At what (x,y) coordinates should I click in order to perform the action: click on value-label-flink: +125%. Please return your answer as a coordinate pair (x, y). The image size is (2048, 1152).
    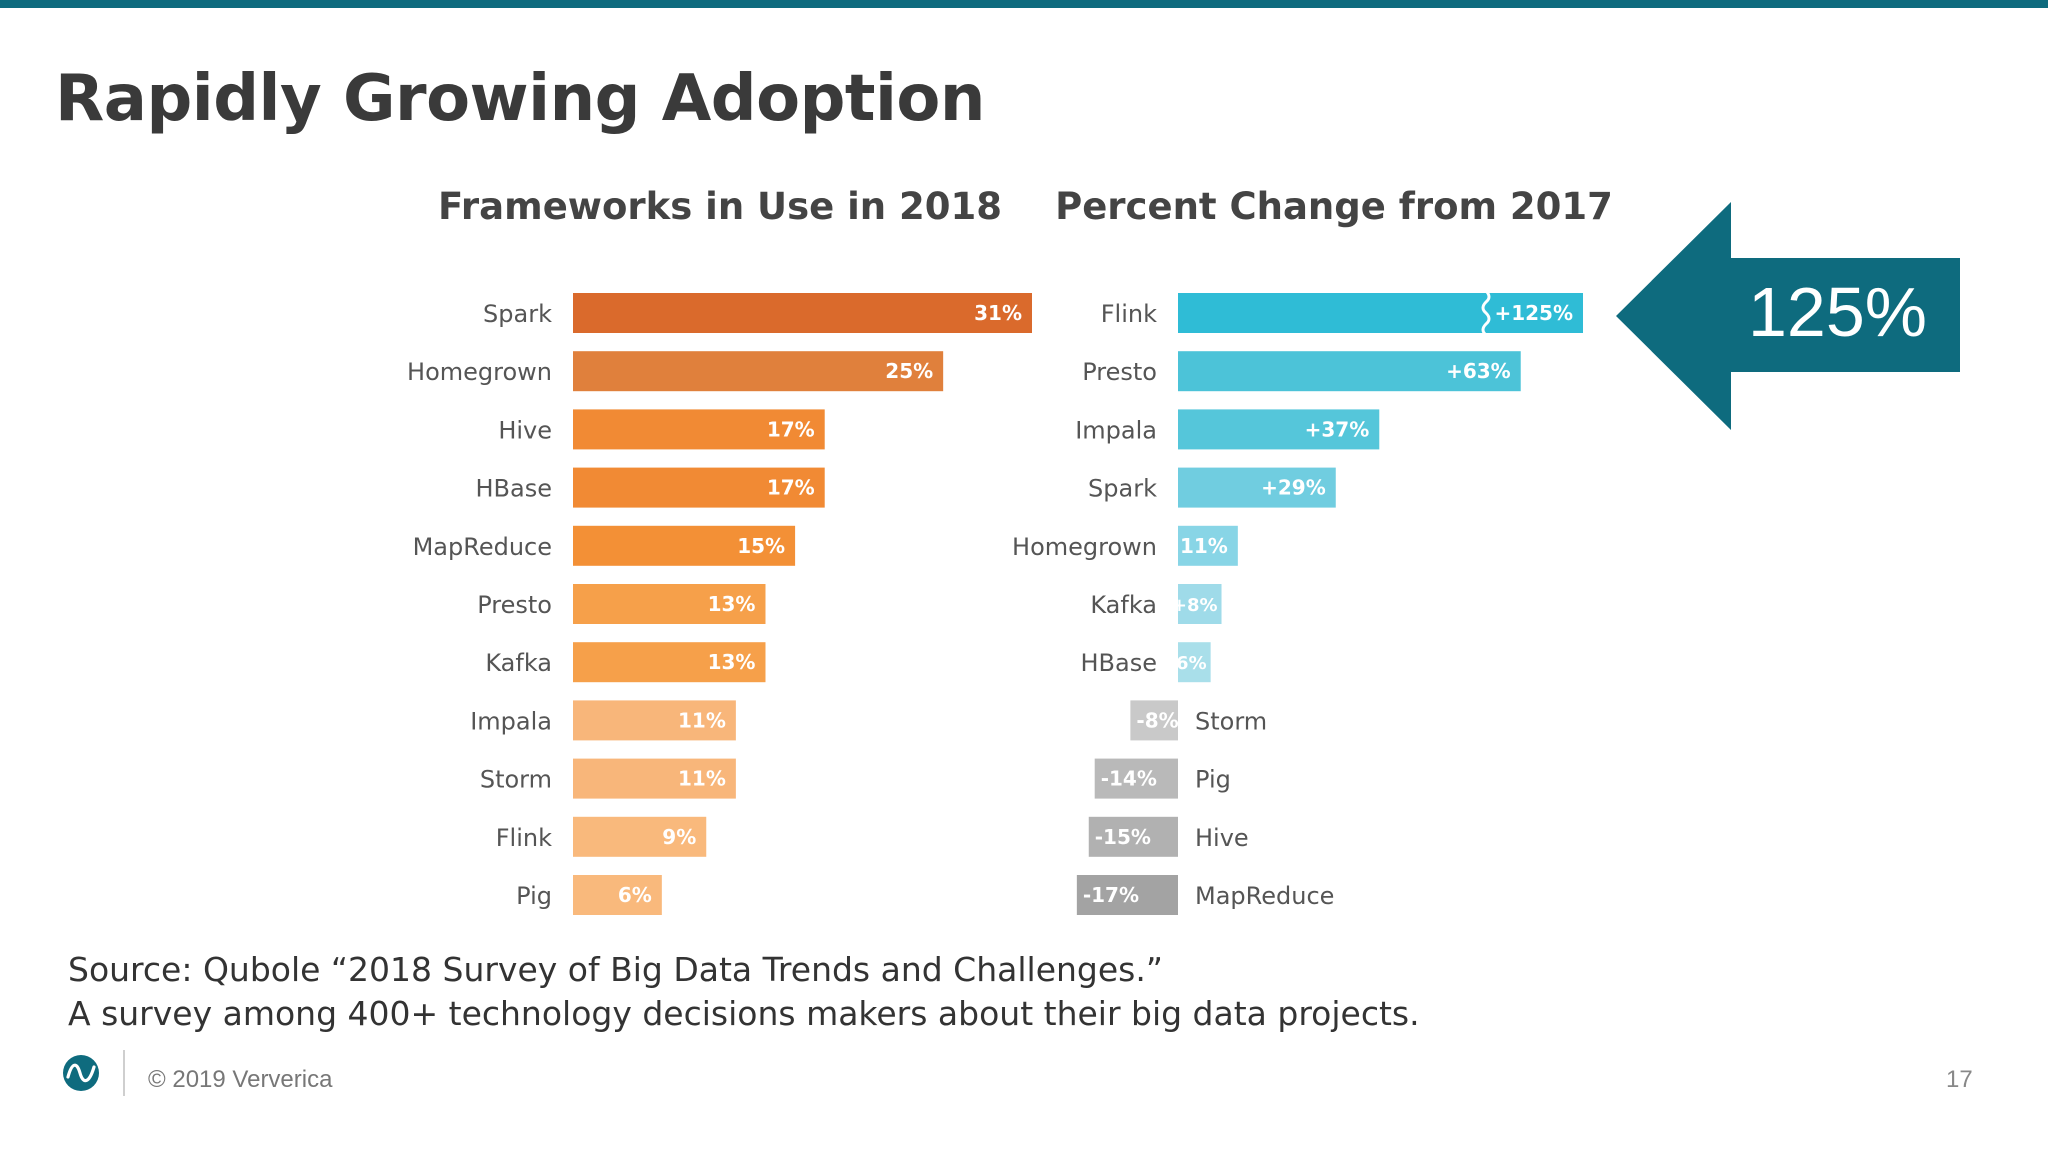
    Looking at the image, I should click on (1533, 313).